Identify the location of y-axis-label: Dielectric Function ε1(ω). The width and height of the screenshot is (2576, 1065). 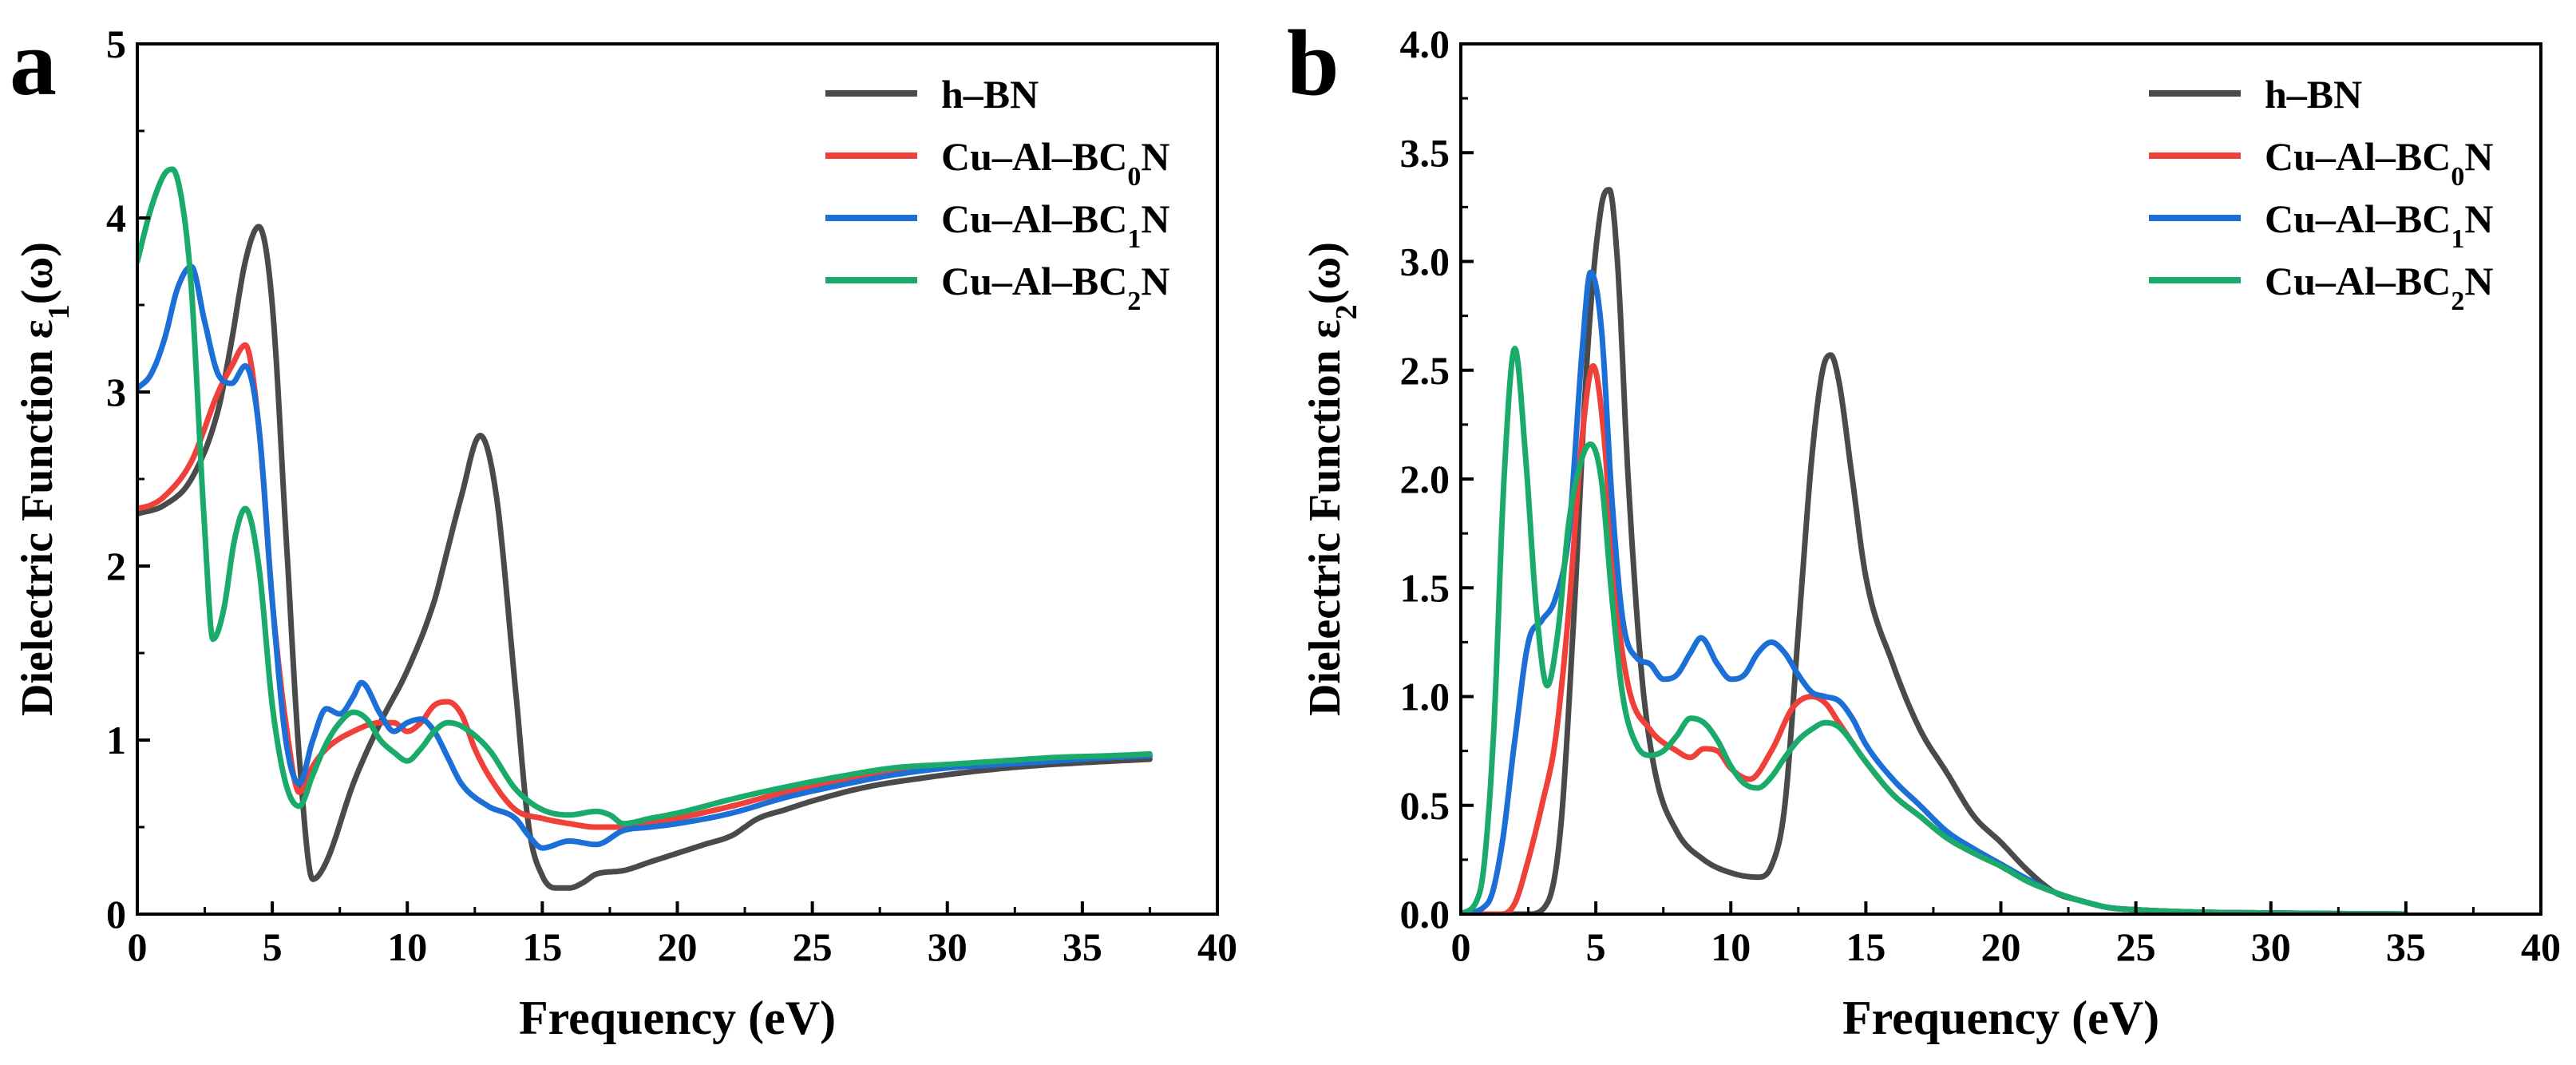
(45, 479).